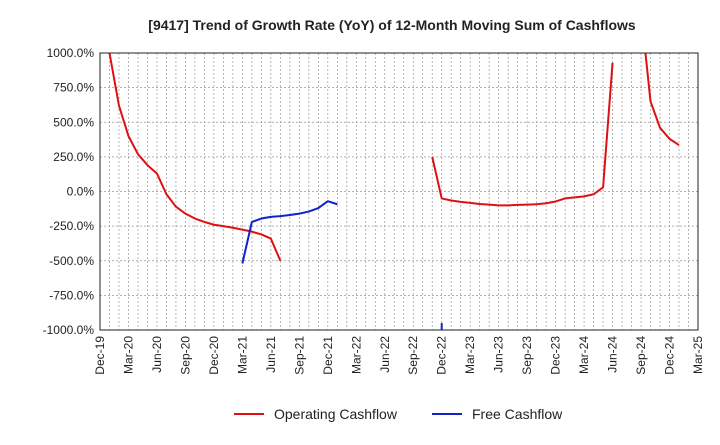 The width and height of the screenshot is (720, 445). I want to click on y-tick-label: -250.0%, so click(71, 226).